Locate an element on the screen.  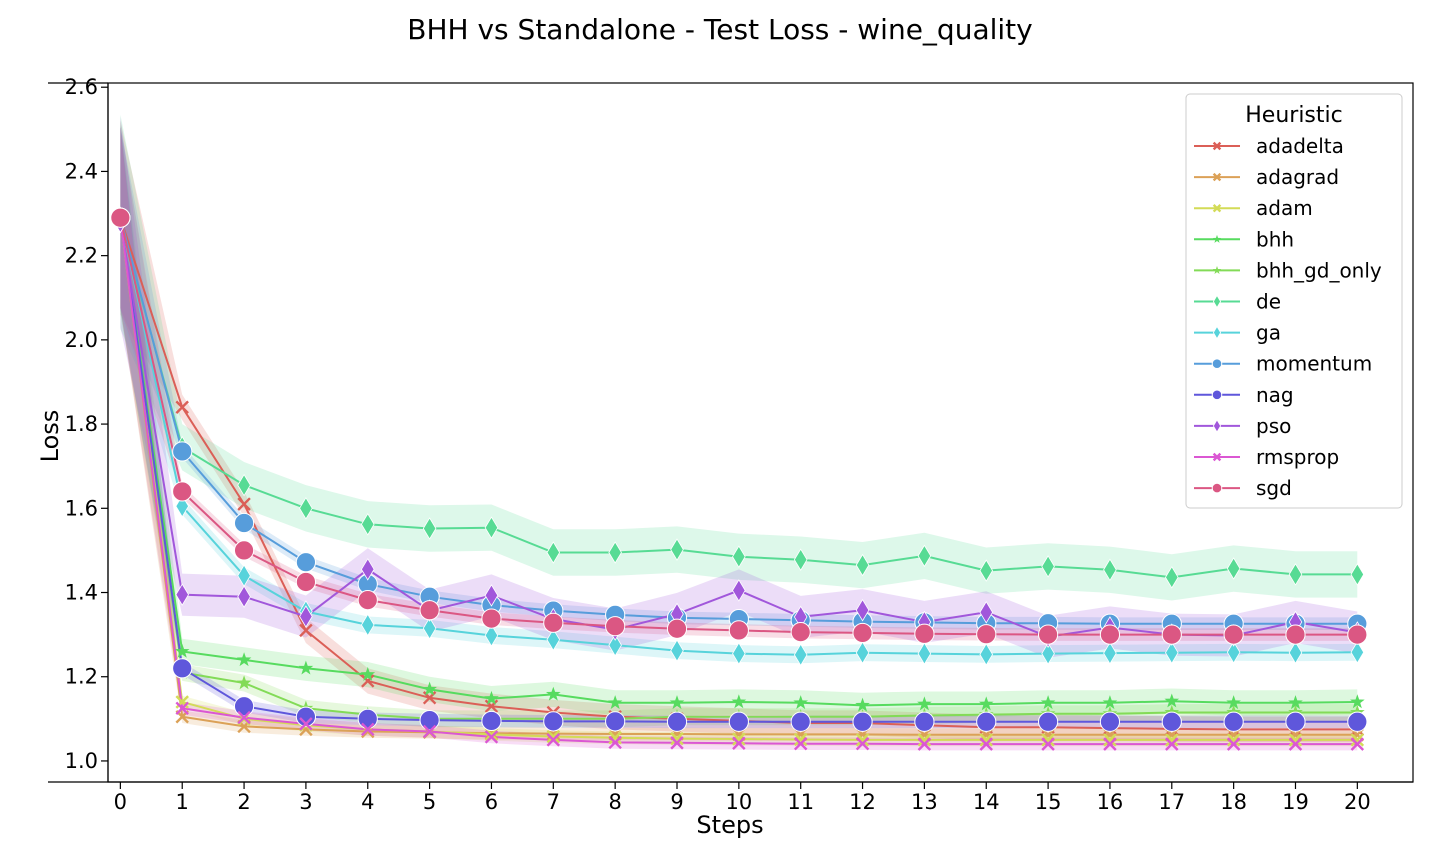
y-tick-label: 2.2 is located at coordinates (81, 256).